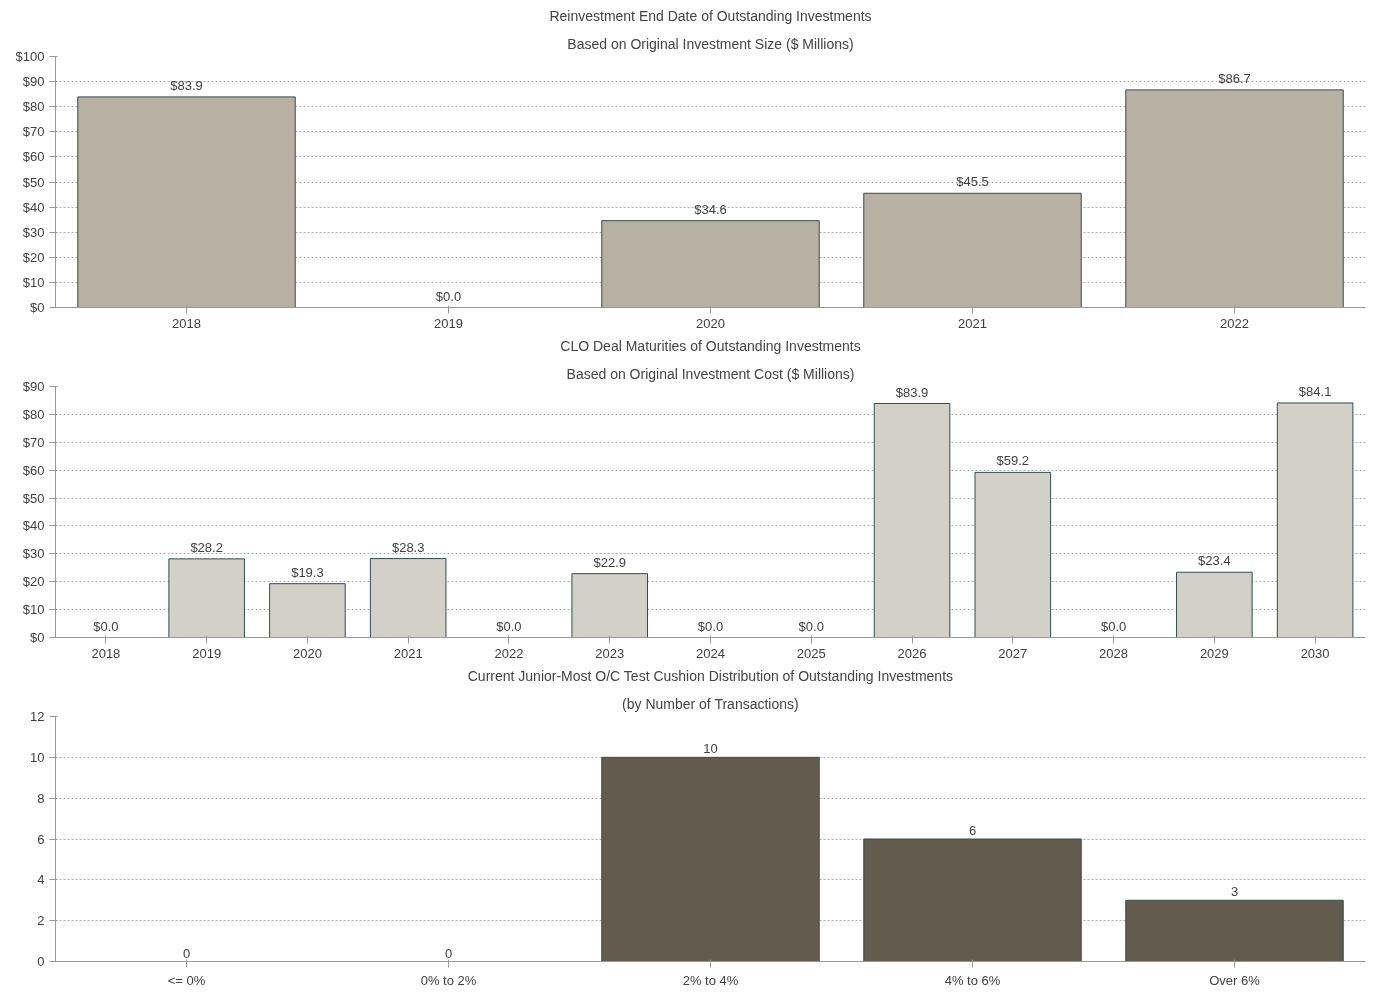 The image size is (1385, 993). I want to click on data-label: $59.2, so click(1013, 461).